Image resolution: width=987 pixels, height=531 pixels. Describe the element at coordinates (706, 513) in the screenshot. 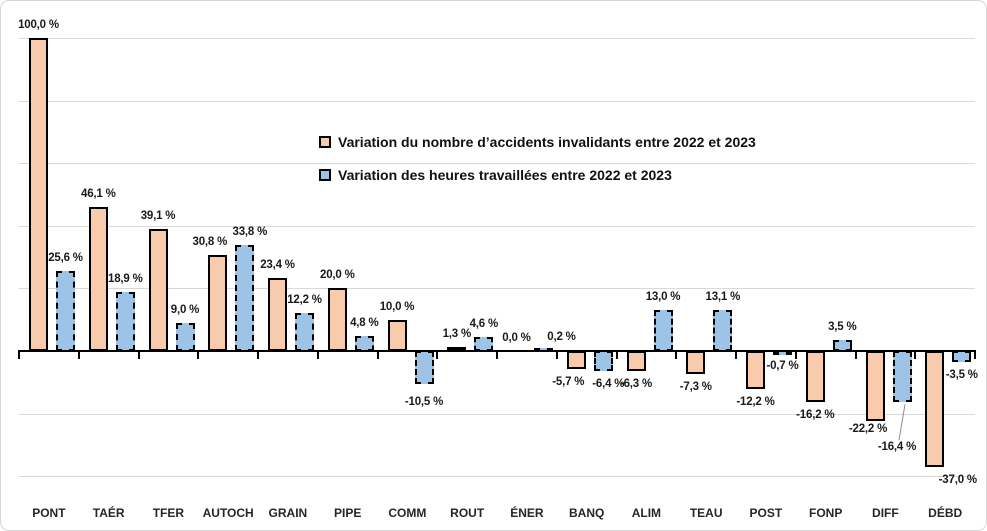

I see `category-label-TEAU: TEAU` at that location.